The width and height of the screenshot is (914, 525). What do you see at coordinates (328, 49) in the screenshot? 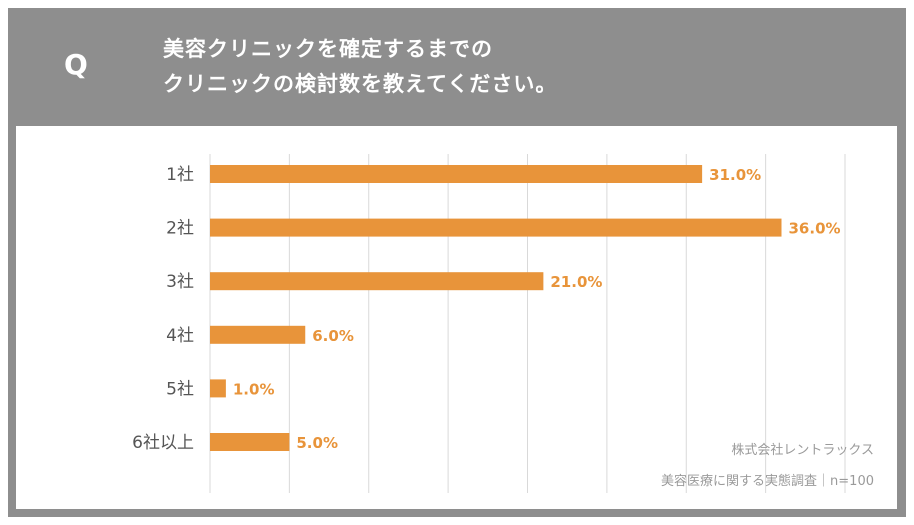
I see `question-line-1: 美容クリニックを確定するまでの` at bounding box center [328, 49].